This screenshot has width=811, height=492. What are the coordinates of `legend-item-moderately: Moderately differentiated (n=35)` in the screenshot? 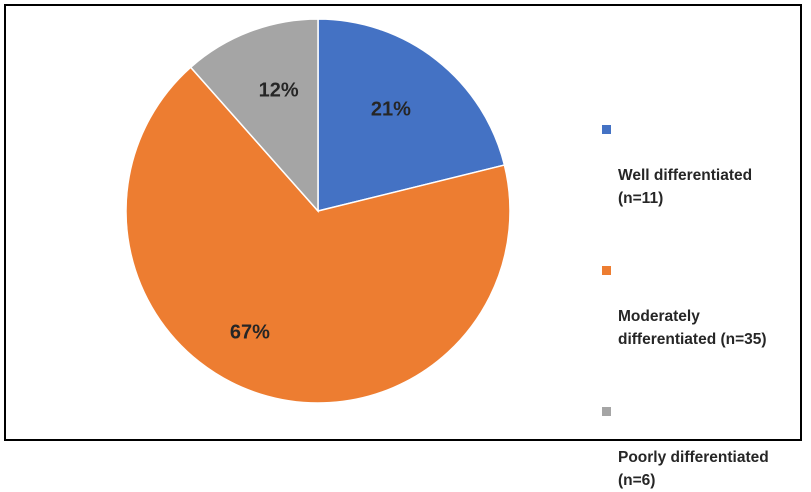 It's located at (702, 305).